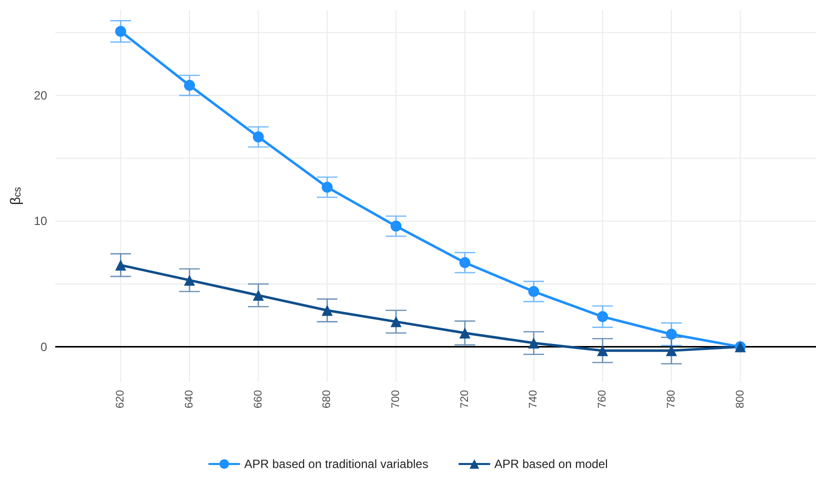  Describe the element at coordinates (671, 399) in the screenshot. I see `x-tick-label: 780` at that location.